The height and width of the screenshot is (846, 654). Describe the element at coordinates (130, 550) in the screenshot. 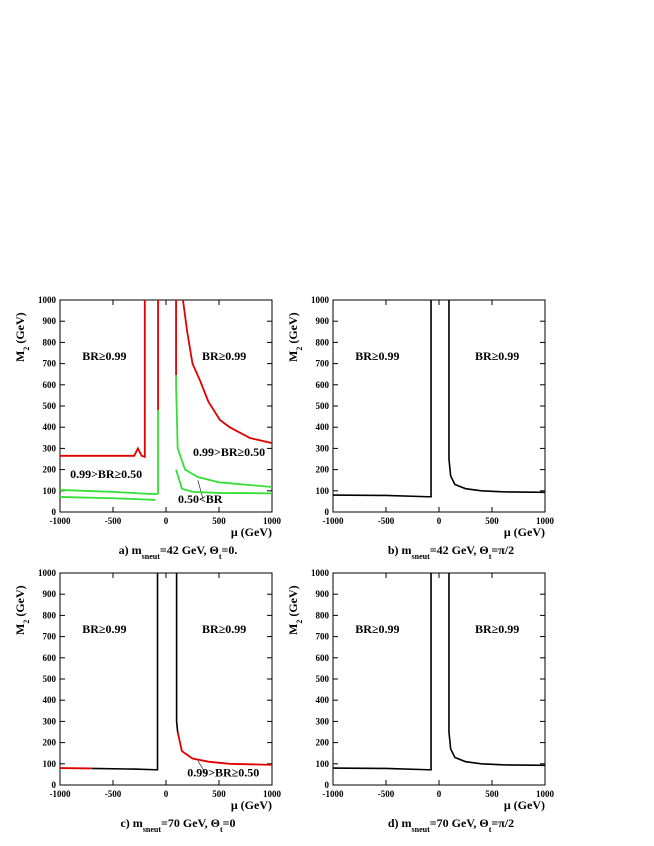

I see `caption-part: a) m` at that location.